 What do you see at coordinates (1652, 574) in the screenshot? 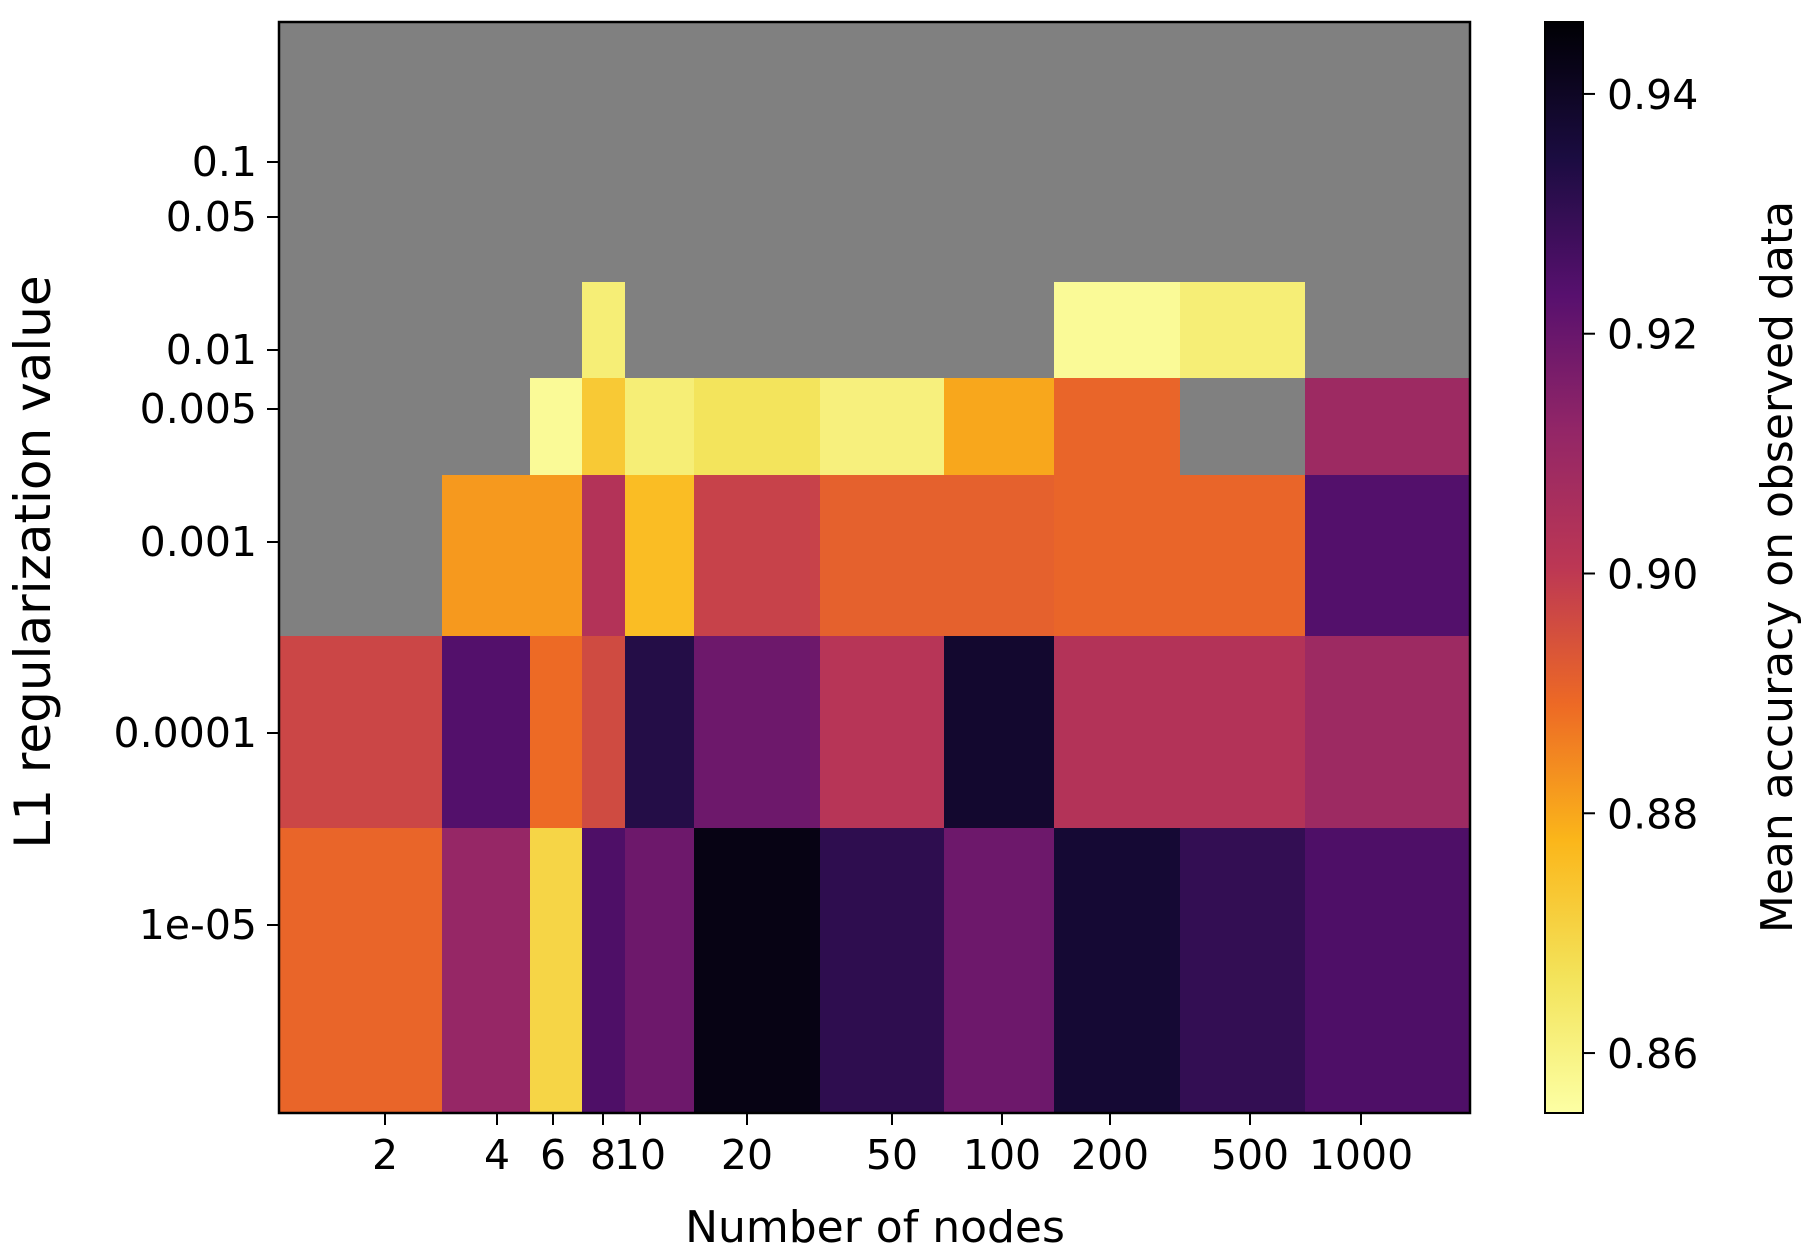
I see `colorbar-tick-label: 0.90` at bounding box center [1652, 574].